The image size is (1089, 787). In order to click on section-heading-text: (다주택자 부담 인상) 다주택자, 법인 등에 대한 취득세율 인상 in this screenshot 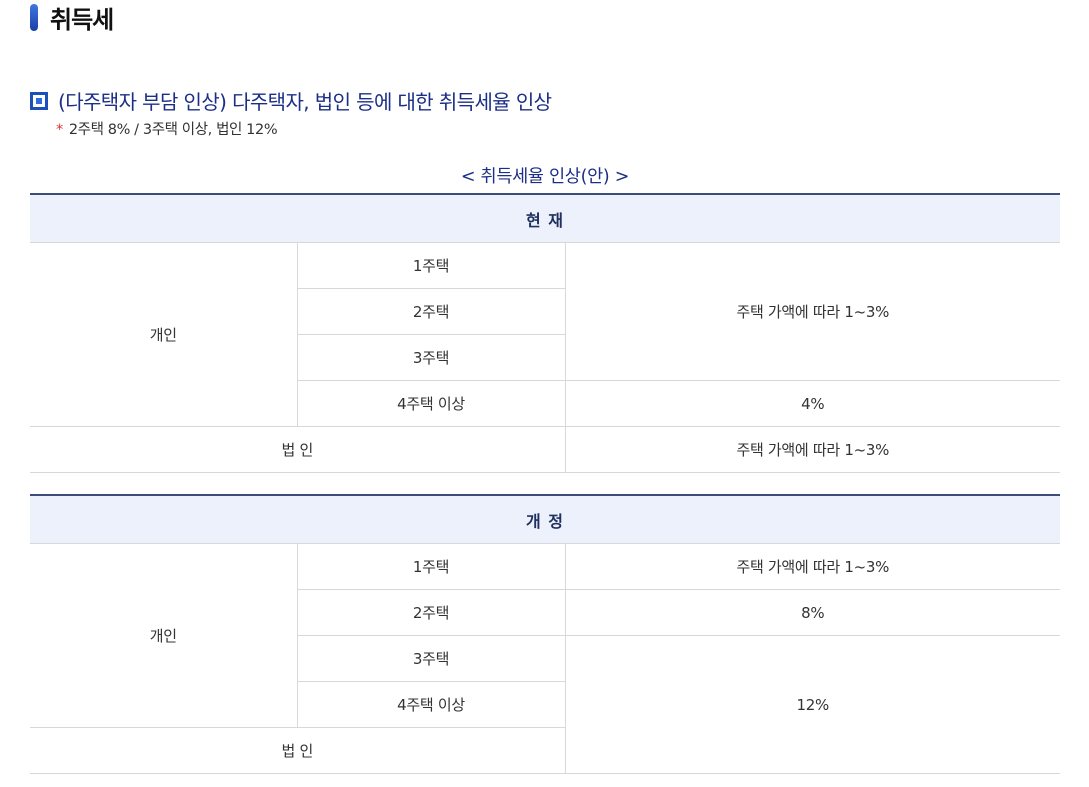, I will do `click(305, 102)`.